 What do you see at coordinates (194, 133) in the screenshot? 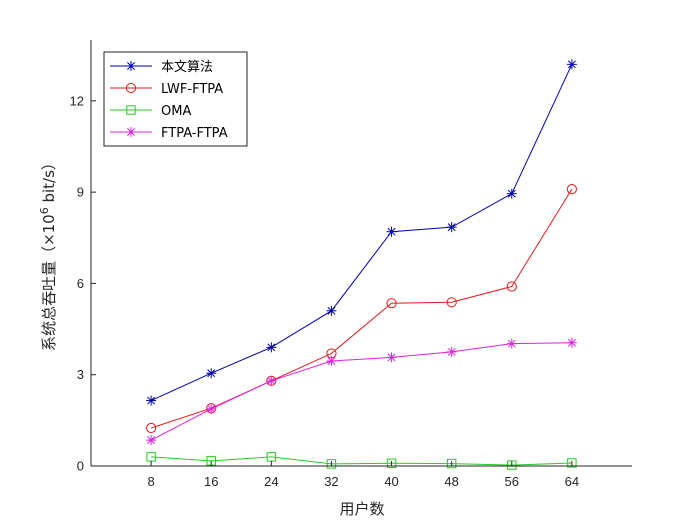
I see `legend-label-3: FTPA-FTPA` at bounding box center [194, 133].